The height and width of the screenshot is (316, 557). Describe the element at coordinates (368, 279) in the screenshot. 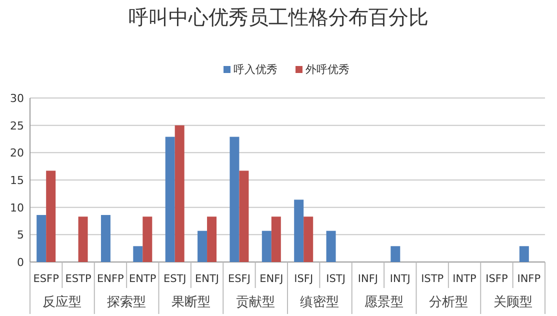

I see `x-tick-label: INFJ` at that location.